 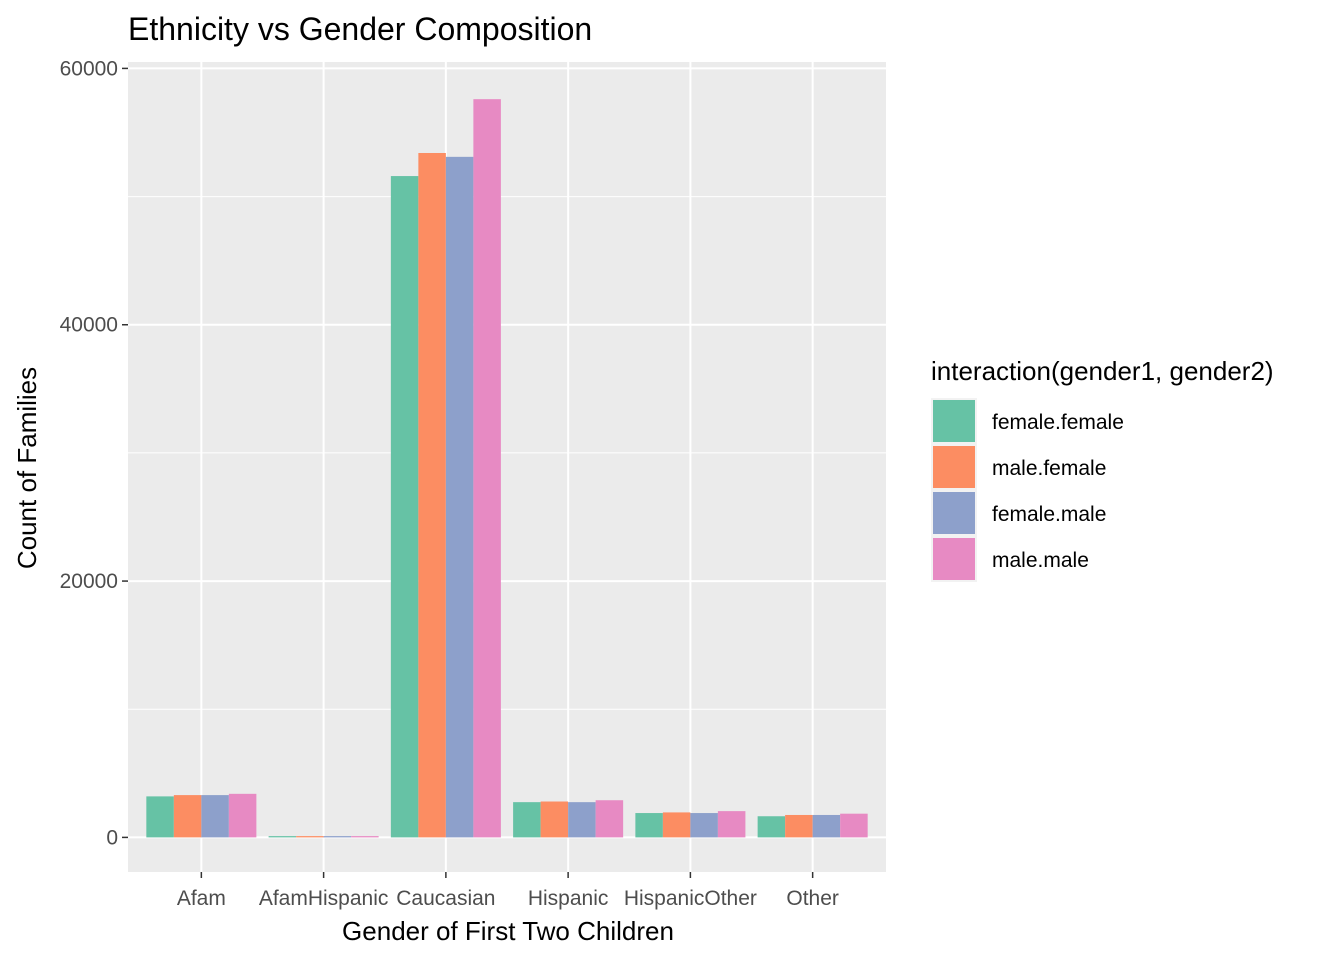 I want to click on bar-male-female-hispanic, so click(x=554, y=819).